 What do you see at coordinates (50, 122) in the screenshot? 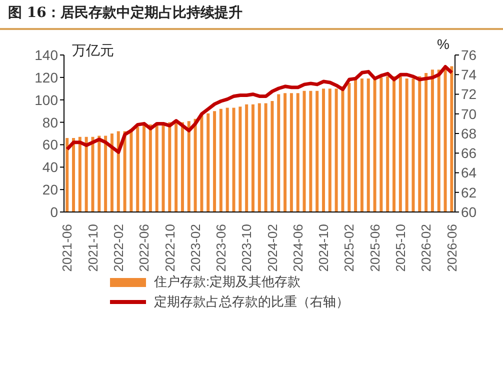
I see `y-tick-label: 80` at bounding box center [50, 122].